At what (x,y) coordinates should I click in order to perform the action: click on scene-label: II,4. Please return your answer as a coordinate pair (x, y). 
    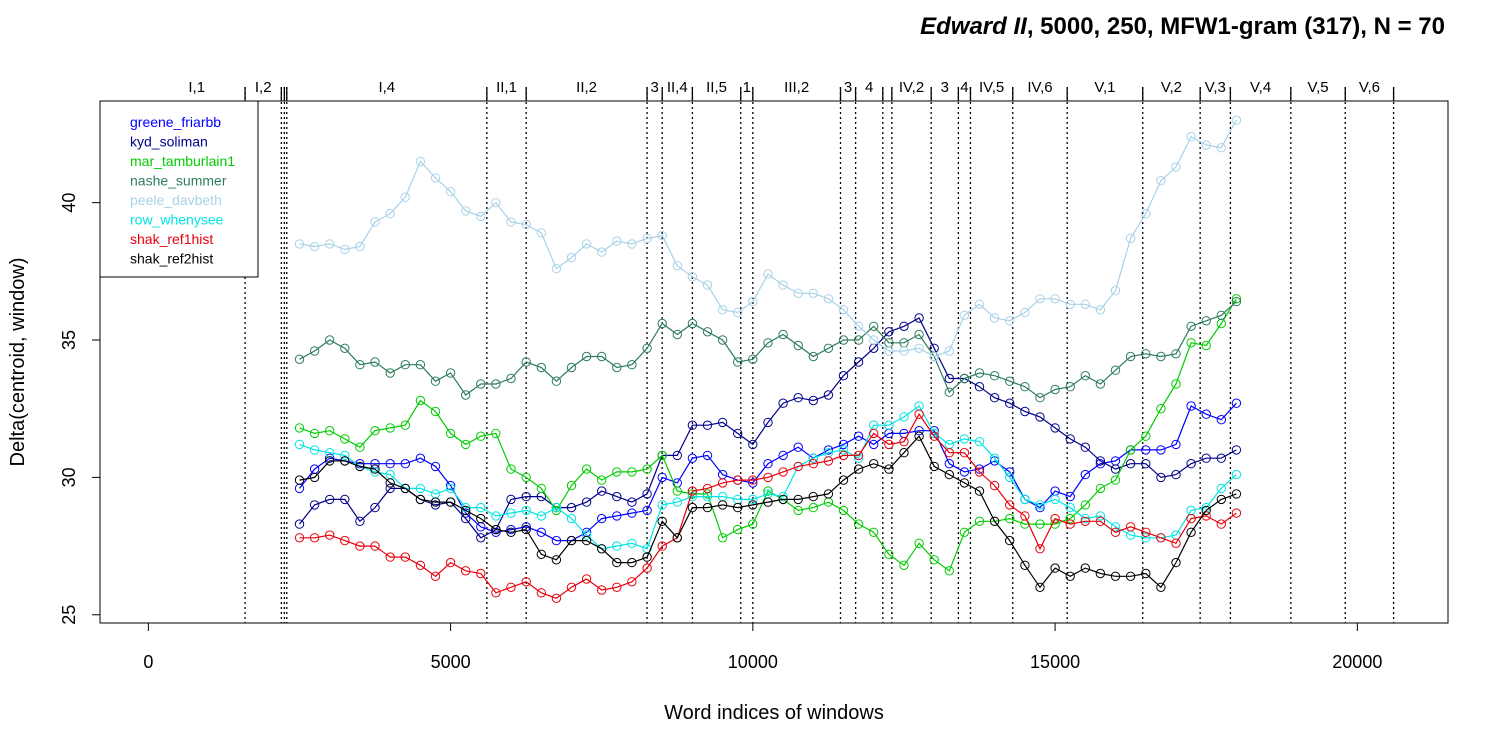
    Looking at the image, I should click on (677, 87).